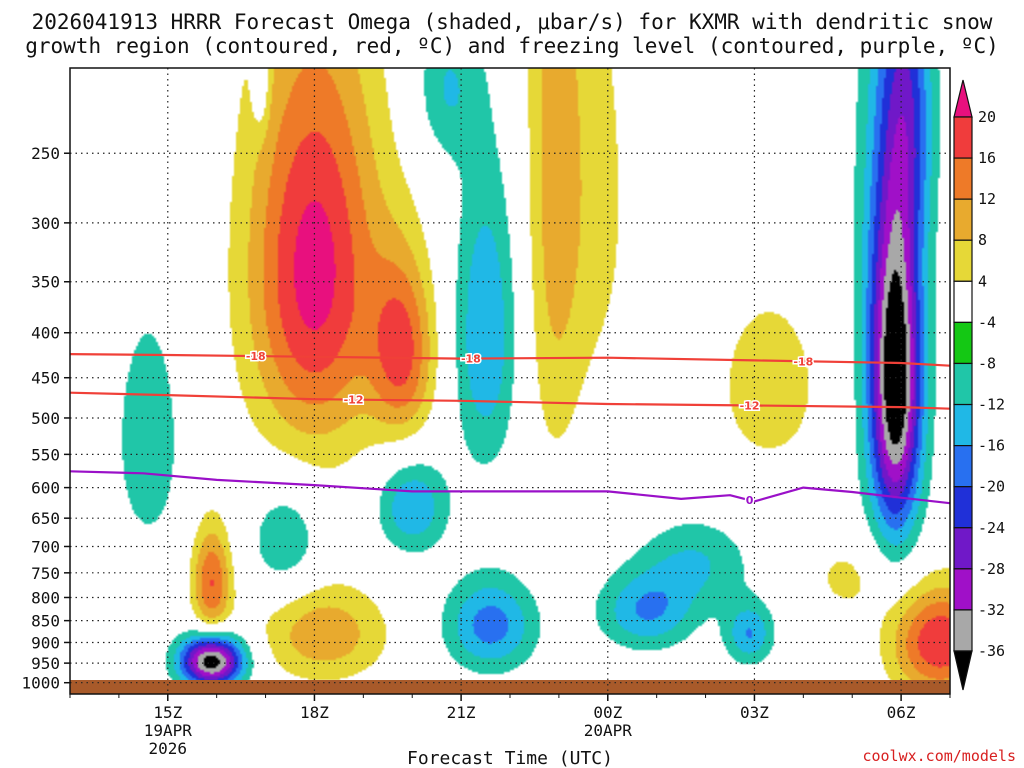  Describe the element at coordinates (750, 500) in the screenshot. I see `contour-label: 0` at that location.